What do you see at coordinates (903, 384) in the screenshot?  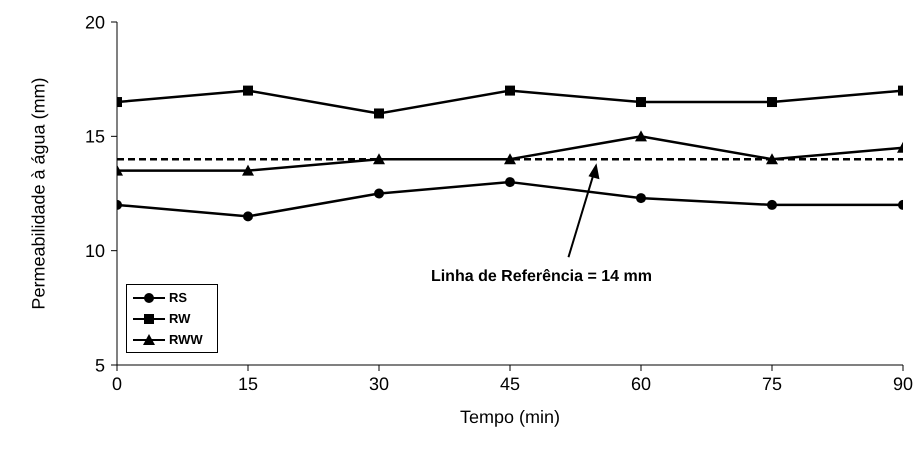 I see `x-tick-label: 90` at bounding box center [903, 384].